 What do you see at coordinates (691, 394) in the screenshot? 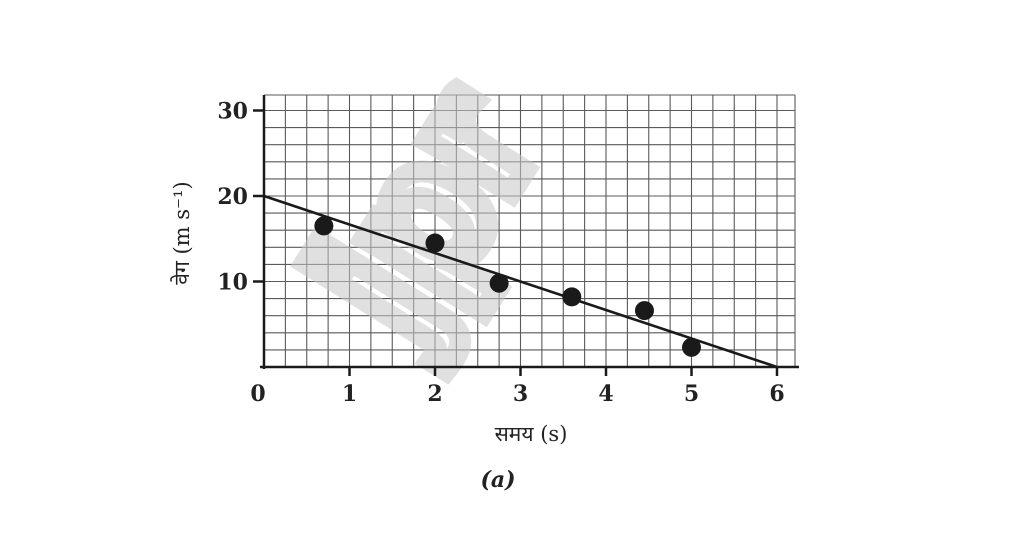
I see `x-tick-label: 5` at bounding box center [691, 394].